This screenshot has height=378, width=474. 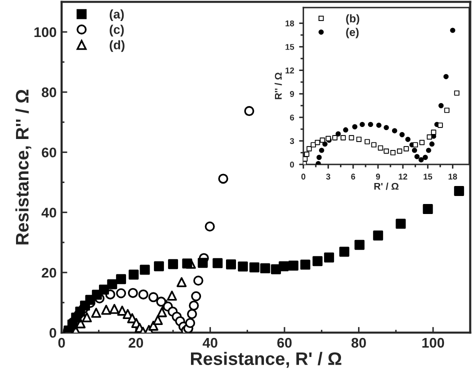 I want to click on x-tick-label: 3, so click(x=328, y=177).